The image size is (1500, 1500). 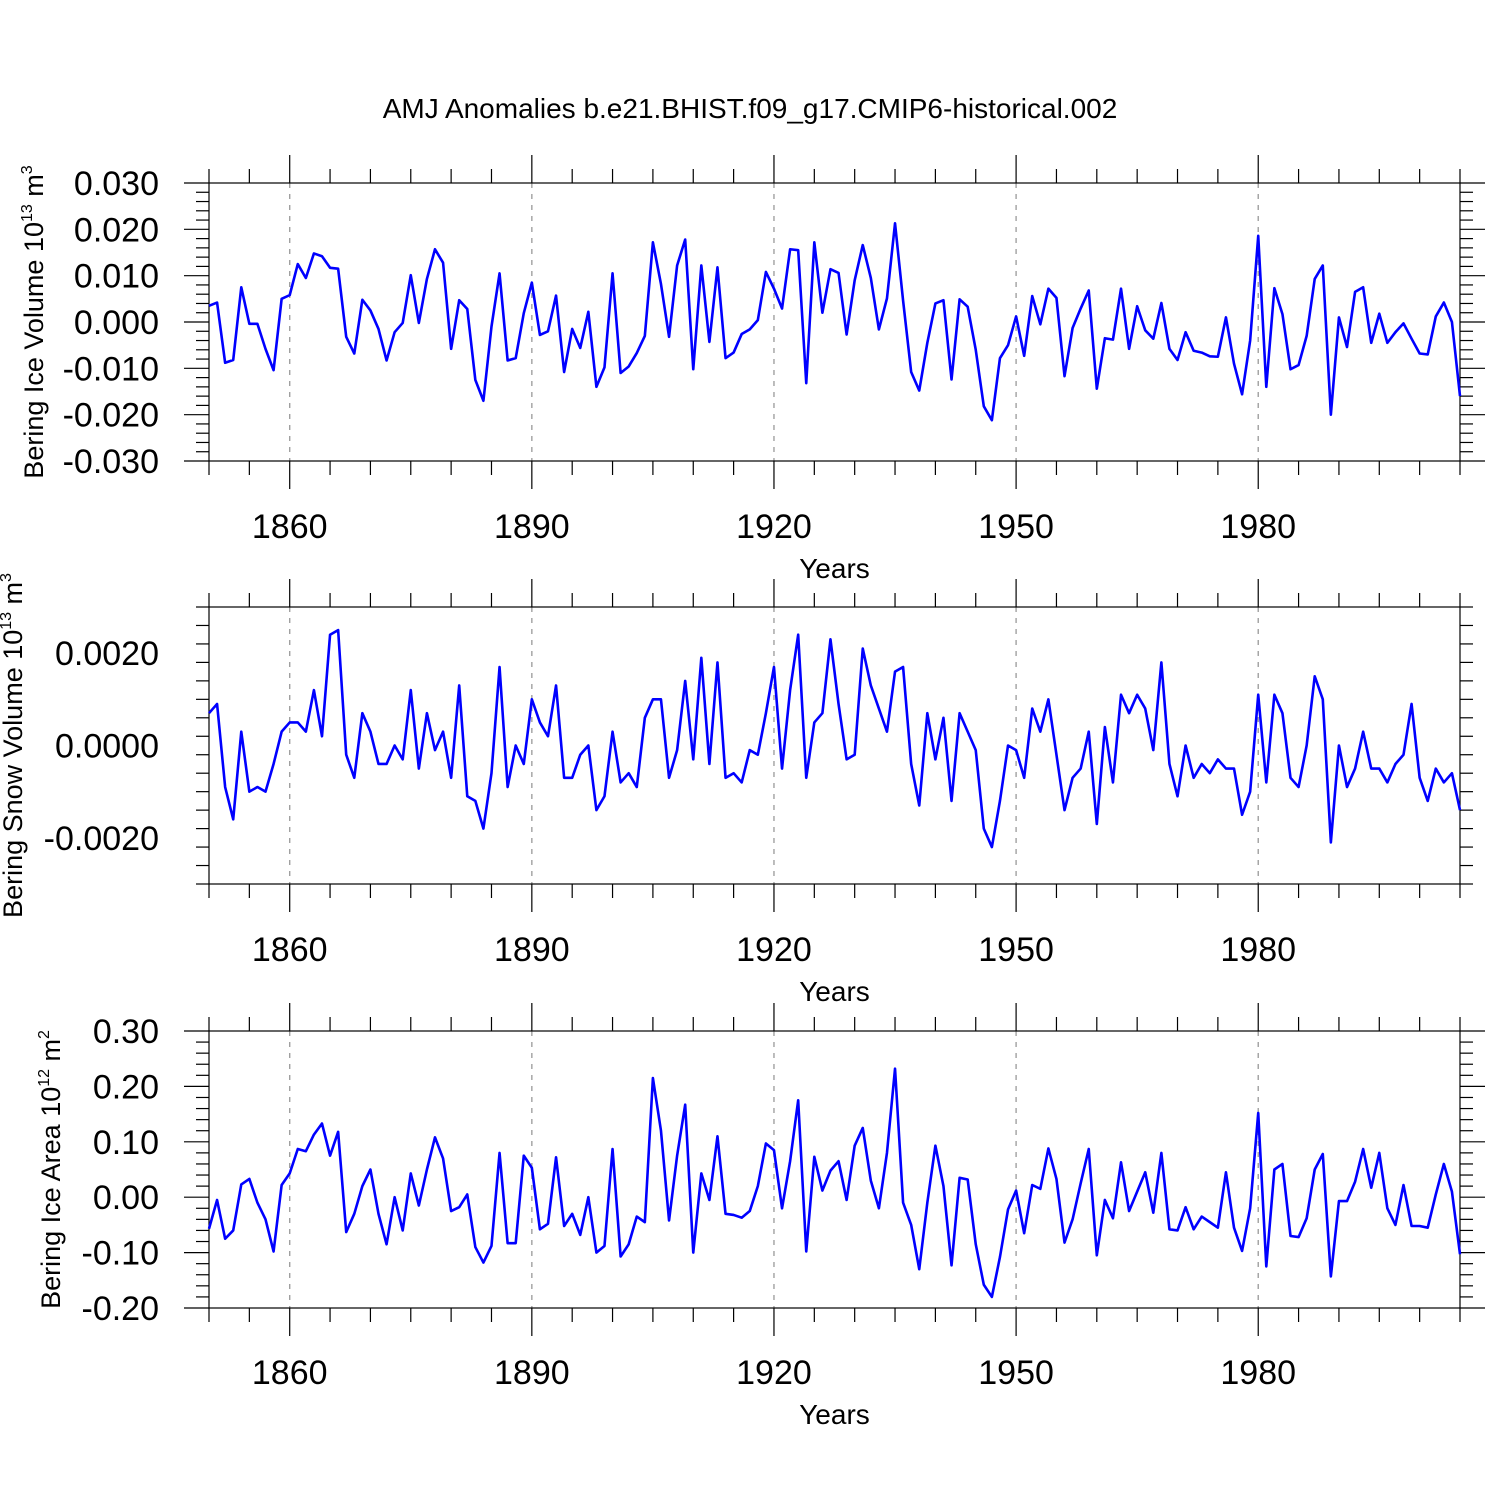 I want to click on y-axis-label: Bering Ice Volume 1013 m3, so click(x=34, y=321).